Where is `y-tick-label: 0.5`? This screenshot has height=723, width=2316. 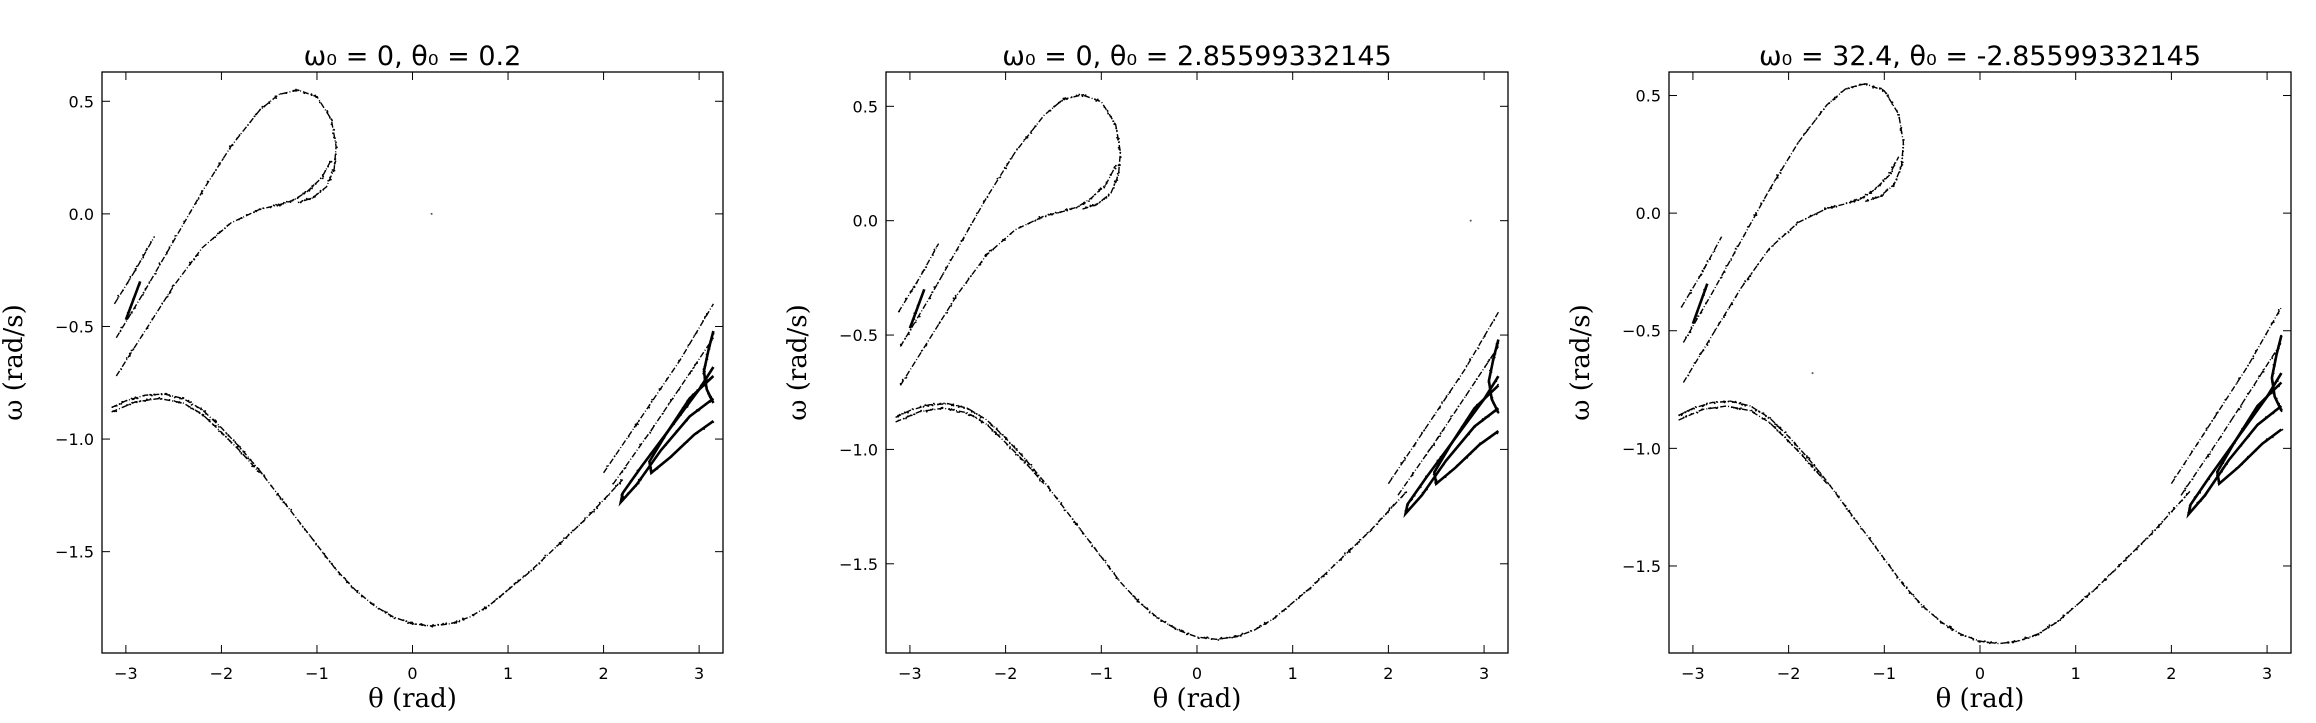 y-tick-label: 0.5 is located at coordinates (1648, 96).